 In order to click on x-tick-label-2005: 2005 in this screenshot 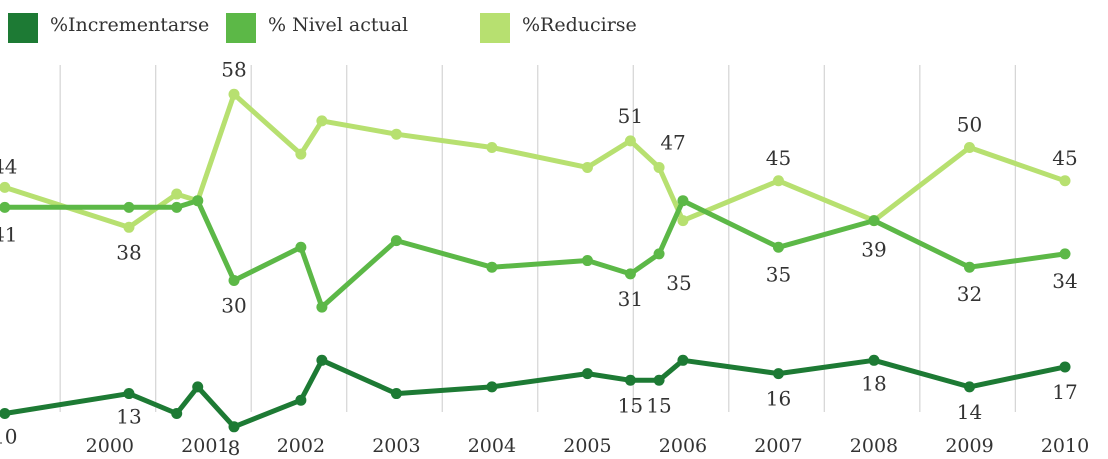, I will do `click(587, 446)`.